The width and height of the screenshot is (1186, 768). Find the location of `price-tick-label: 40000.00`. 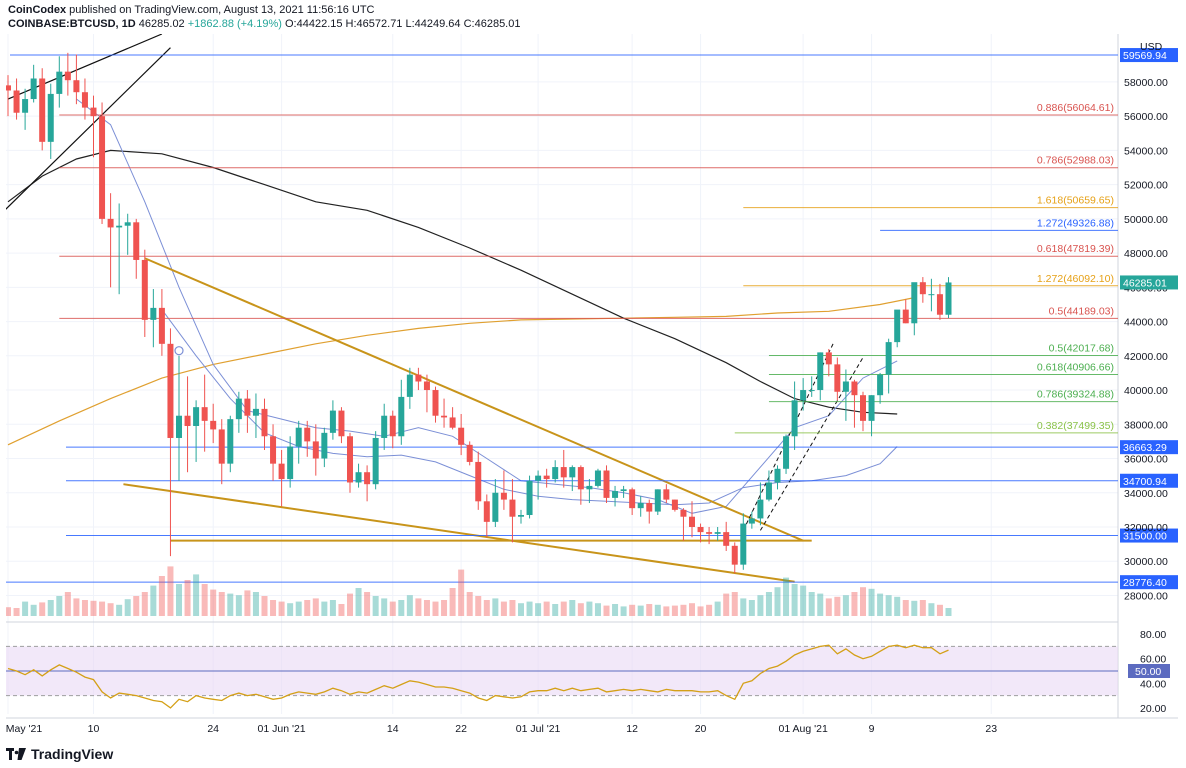

price-tick-label: 40000.00 is located at coordinates (1146, 391).